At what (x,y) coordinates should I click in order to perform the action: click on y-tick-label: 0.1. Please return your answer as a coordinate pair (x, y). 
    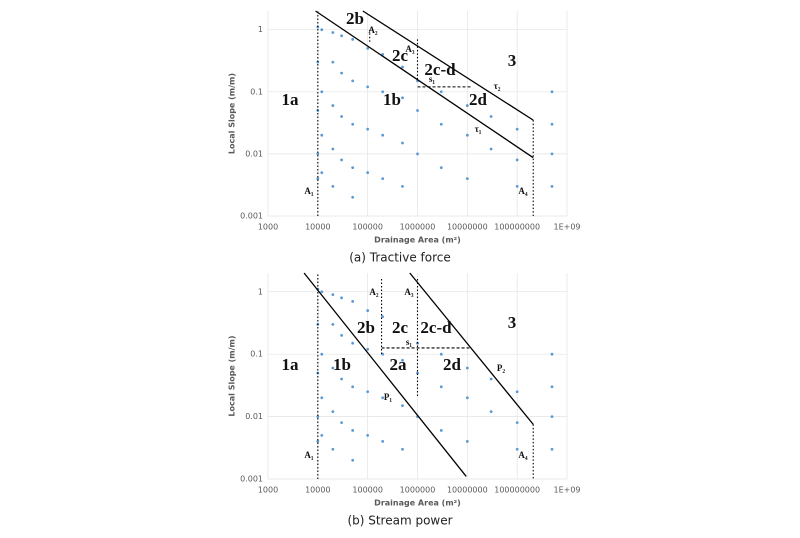
    Looking at the image, I should click on (256, 91).